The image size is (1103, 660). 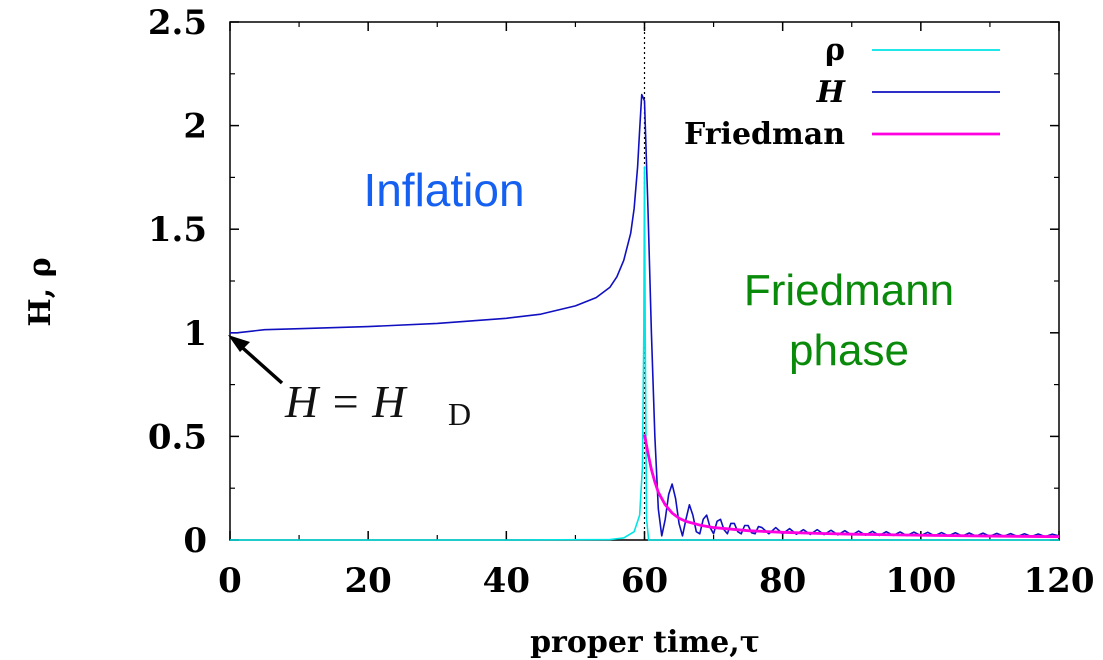 I want to click on math-annotation: H = H D, so click(x=377, y=404).